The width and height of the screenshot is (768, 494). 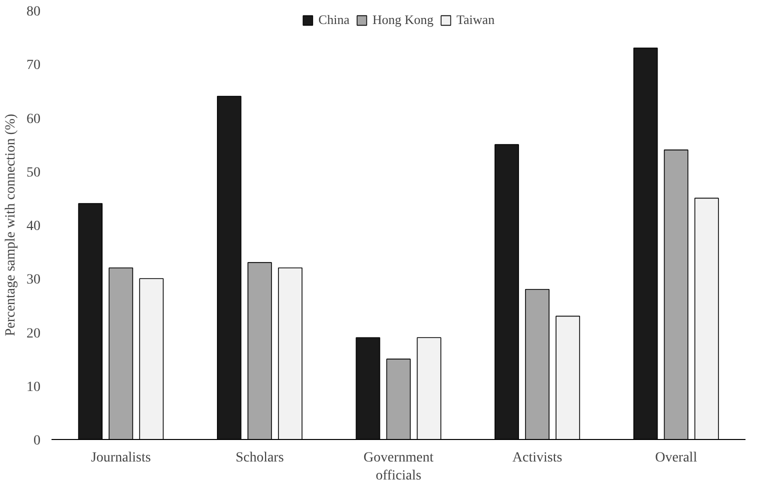 What do you see at coordinates (33, 119) in the screenshot?
I see `y-tick-label: 60` at bounding box center [33, 119].